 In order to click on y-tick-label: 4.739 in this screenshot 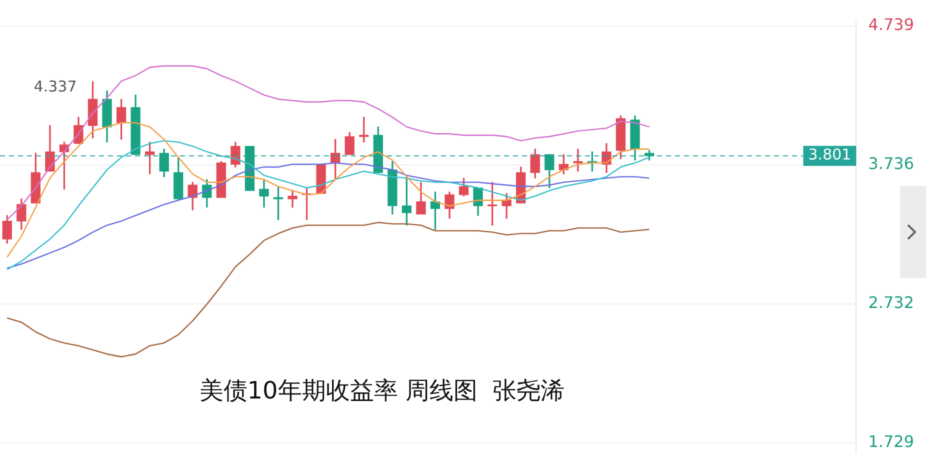, I will do `click(891, 24)`.